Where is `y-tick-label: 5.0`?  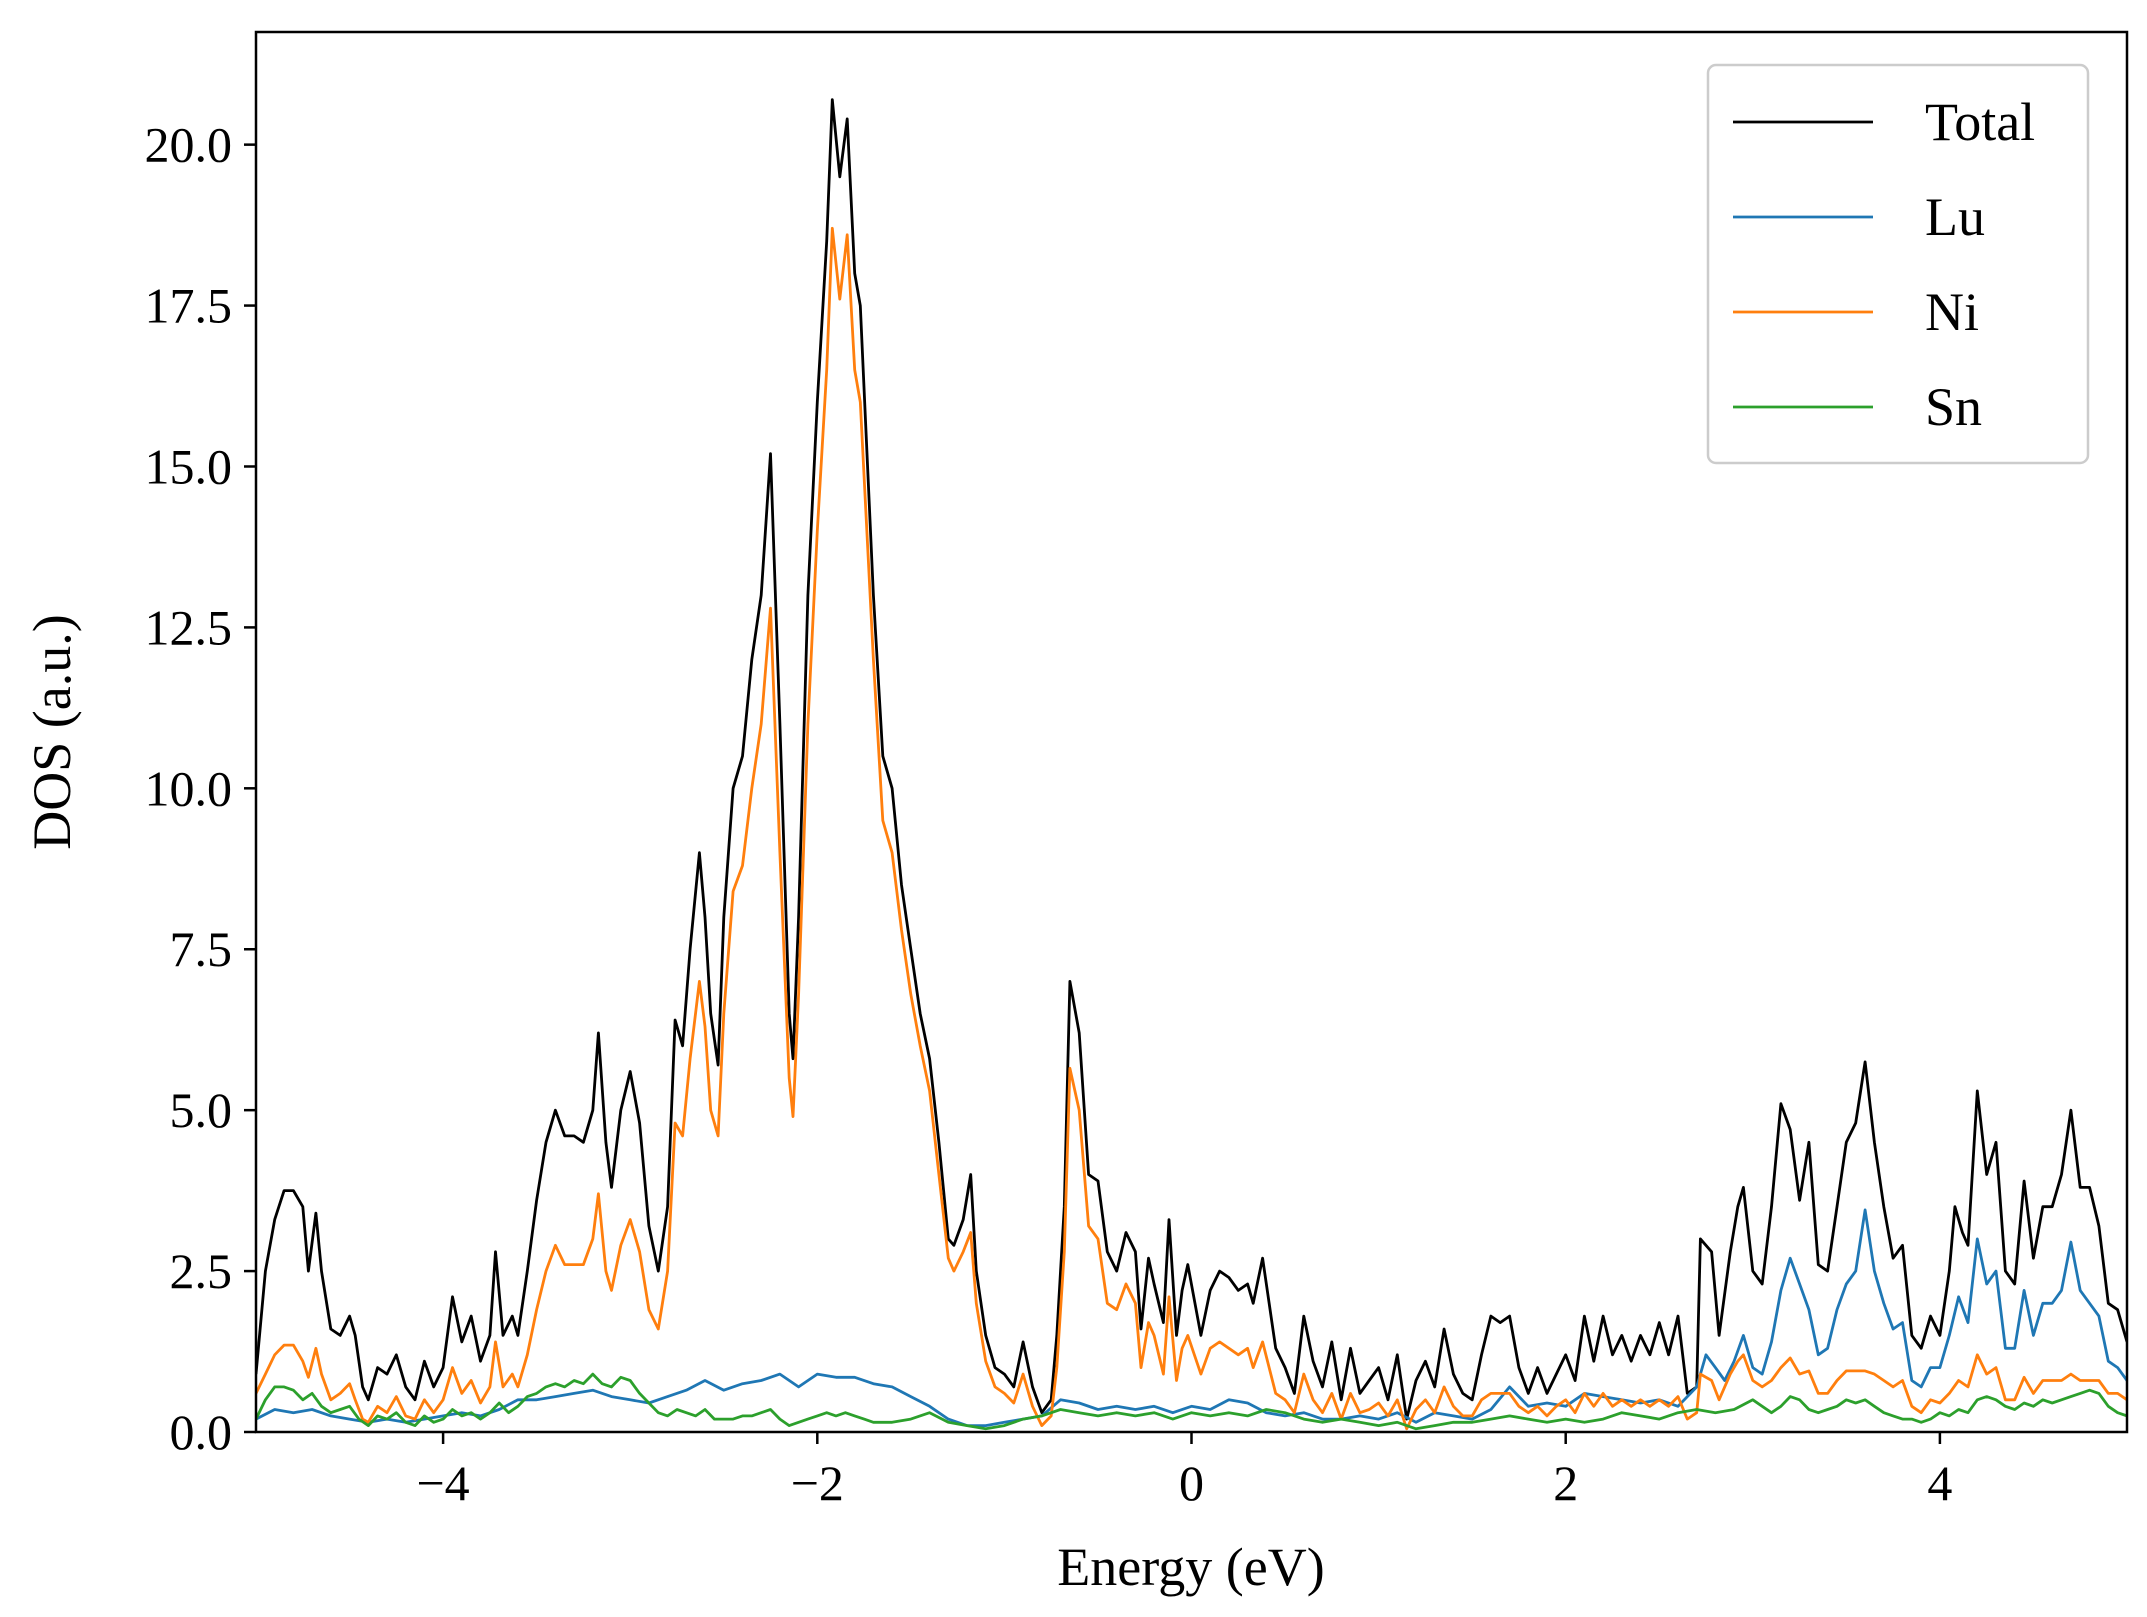 y-tick-label: 5.0 is located at coordinates (201, 1110).